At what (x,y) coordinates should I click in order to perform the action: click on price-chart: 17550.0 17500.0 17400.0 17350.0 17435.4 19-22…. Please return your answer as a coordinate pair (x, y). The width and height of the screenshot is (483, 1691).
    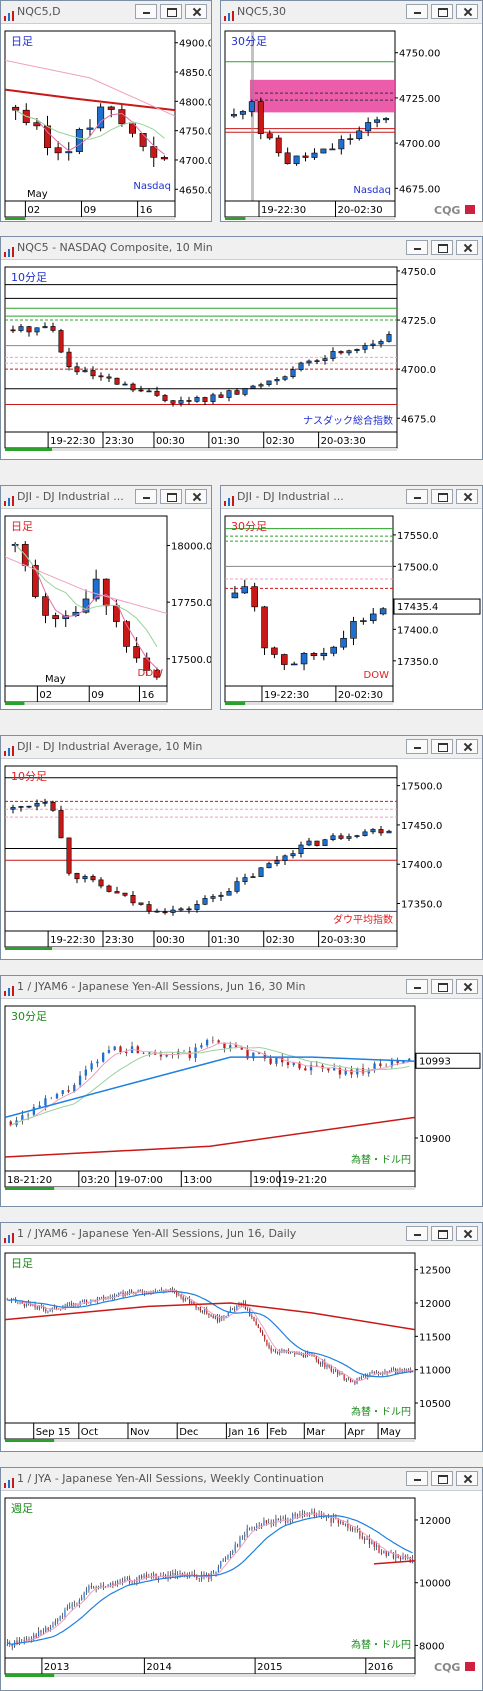
    Looking at the image, I should click on (351, 608).